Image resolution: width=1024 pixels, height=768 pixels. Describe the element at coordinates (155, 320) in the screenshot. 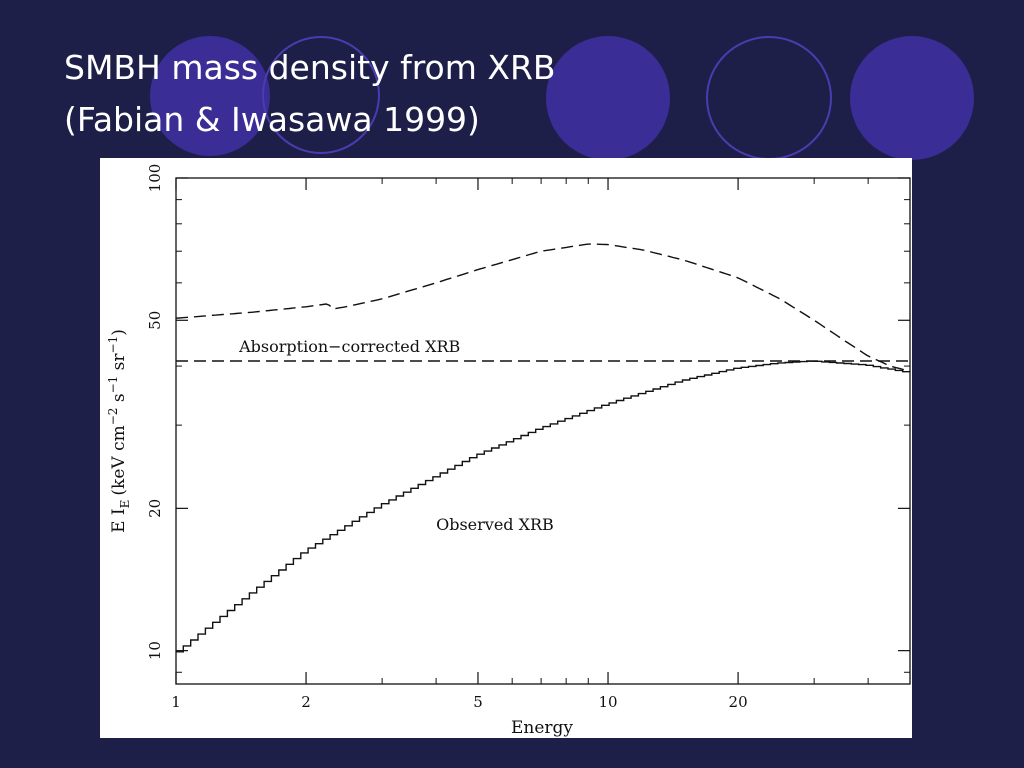

I see `y-tick-label: 50` at that location.